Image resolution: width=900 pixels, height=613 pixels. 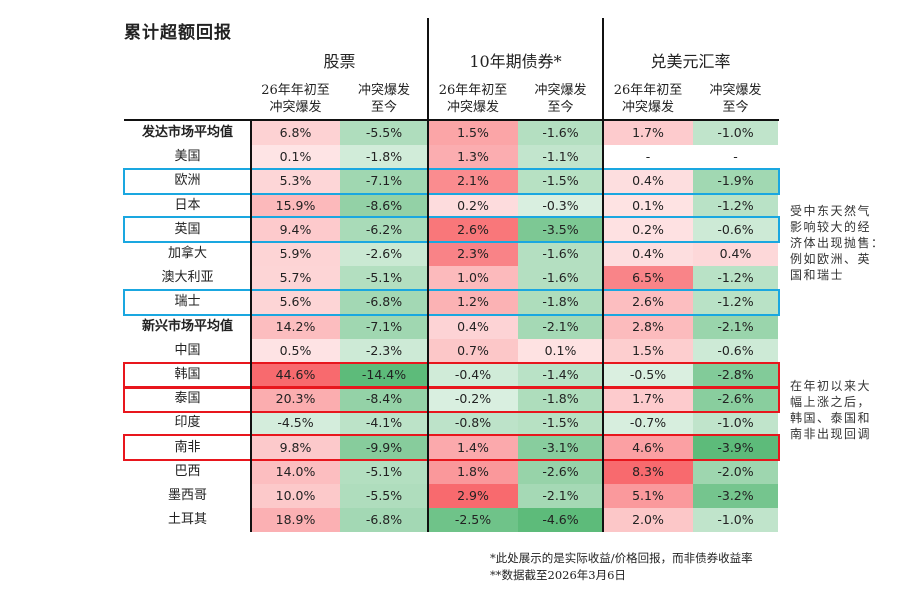 What do you see at coordinates (560, 206) in the screenshot?
I see `table-cell: -0.3%` at bounding box center [560, 206].